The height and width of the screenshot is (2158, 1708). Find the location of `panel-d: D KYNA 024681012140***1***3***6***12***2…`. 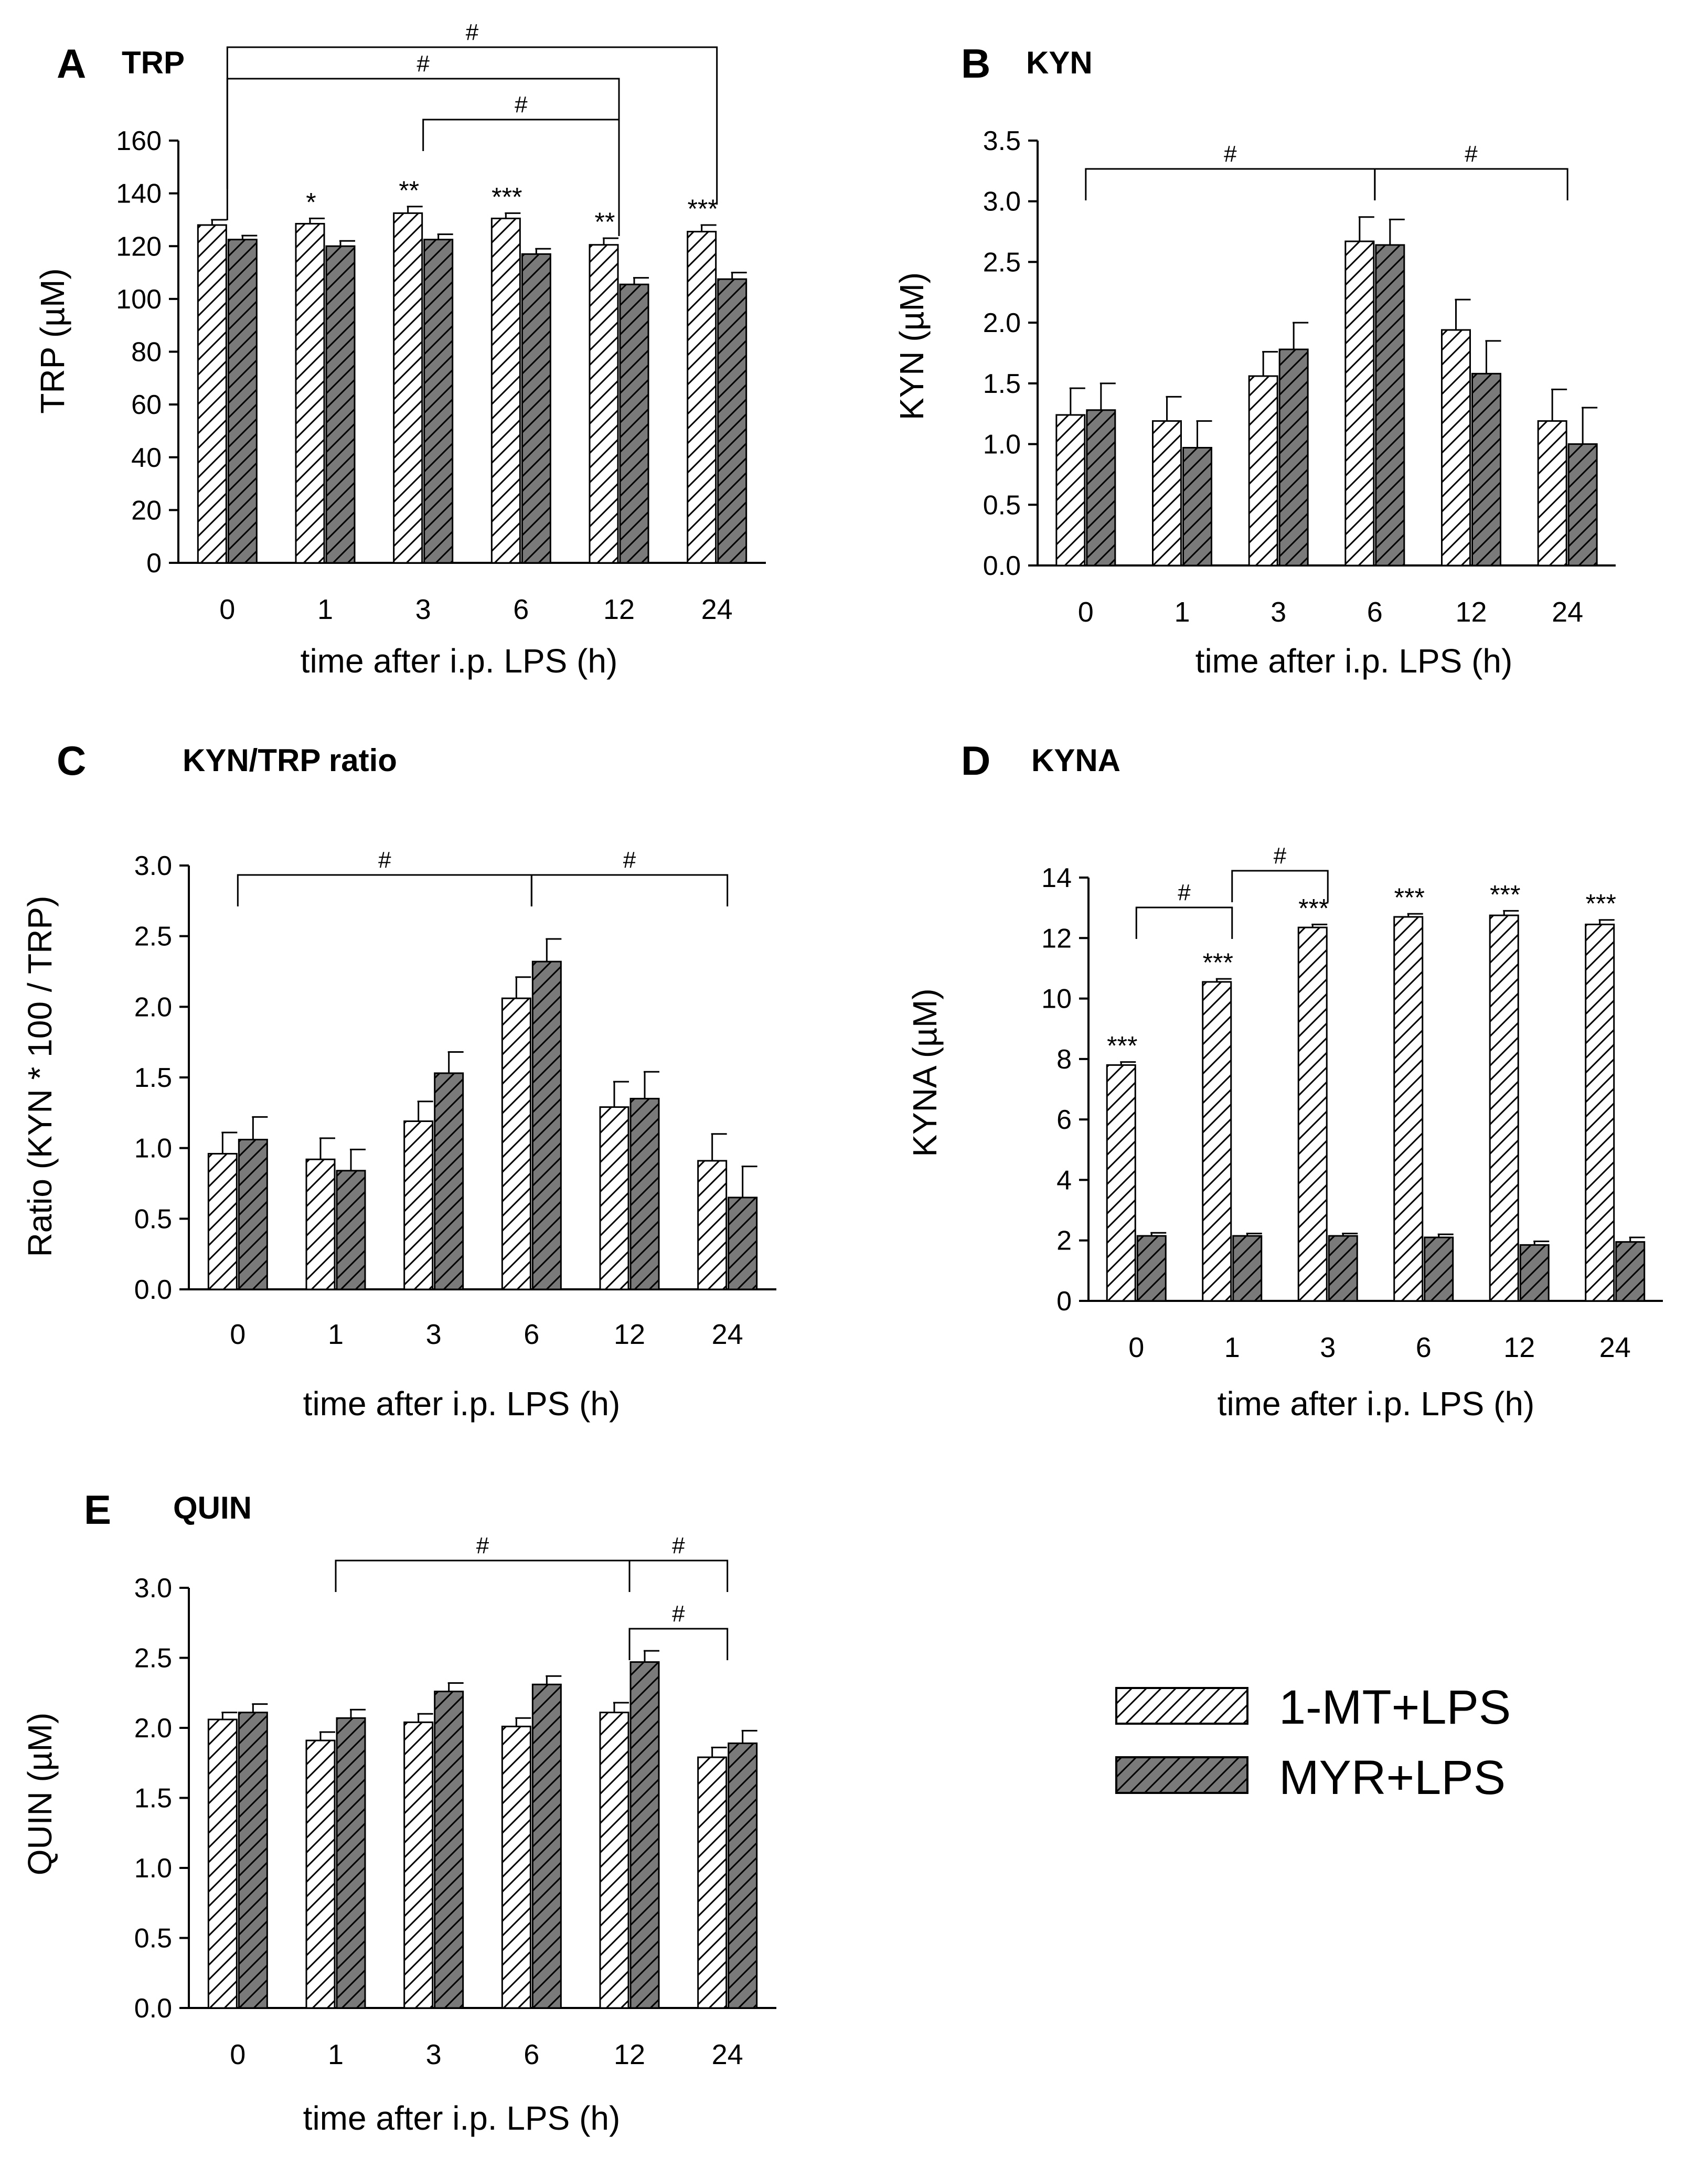

panel-d: D KYNA 024681012140***1***3***6***12***2… is located at coordinates (1284, 1080).